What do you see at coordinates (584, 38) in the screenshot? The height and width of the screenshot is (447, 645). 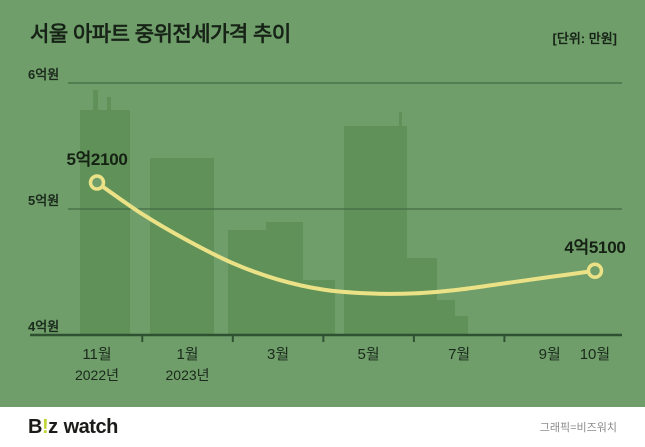 I see `unit-label: [단위: 만원]` at bounding box center [584, 38].